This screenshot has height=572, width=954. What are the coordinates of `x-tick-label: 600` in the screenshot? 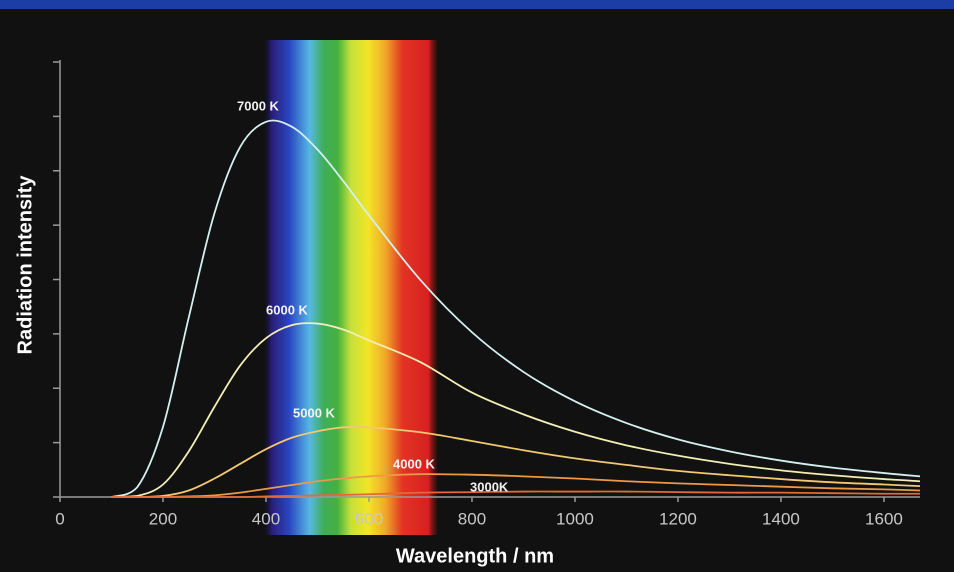 It's located at (369, 518).